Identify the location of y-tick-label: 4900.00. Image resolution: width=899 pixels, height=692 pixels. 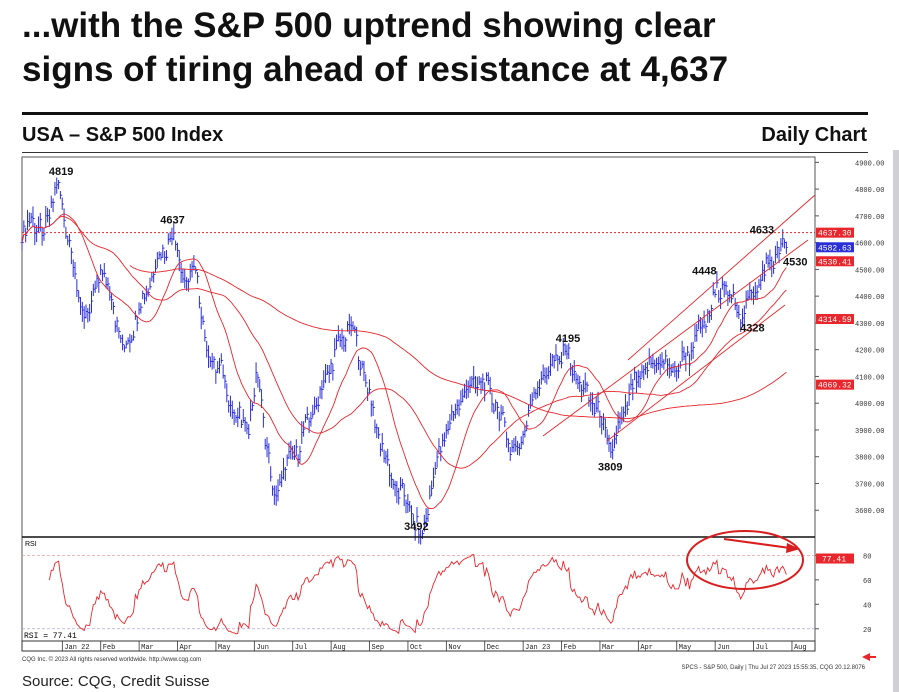
(869, 164).